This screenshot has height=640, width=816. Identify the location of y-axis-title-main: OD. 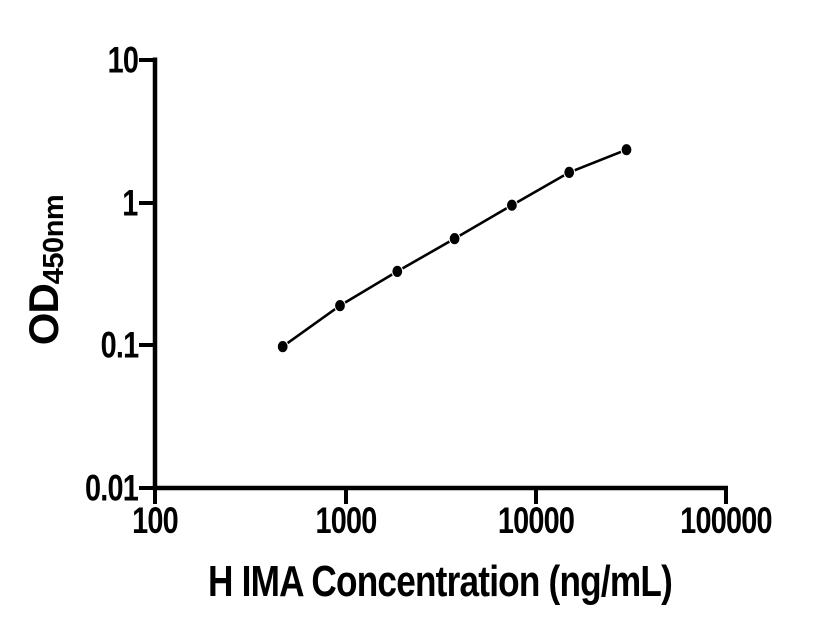
(43, 315).